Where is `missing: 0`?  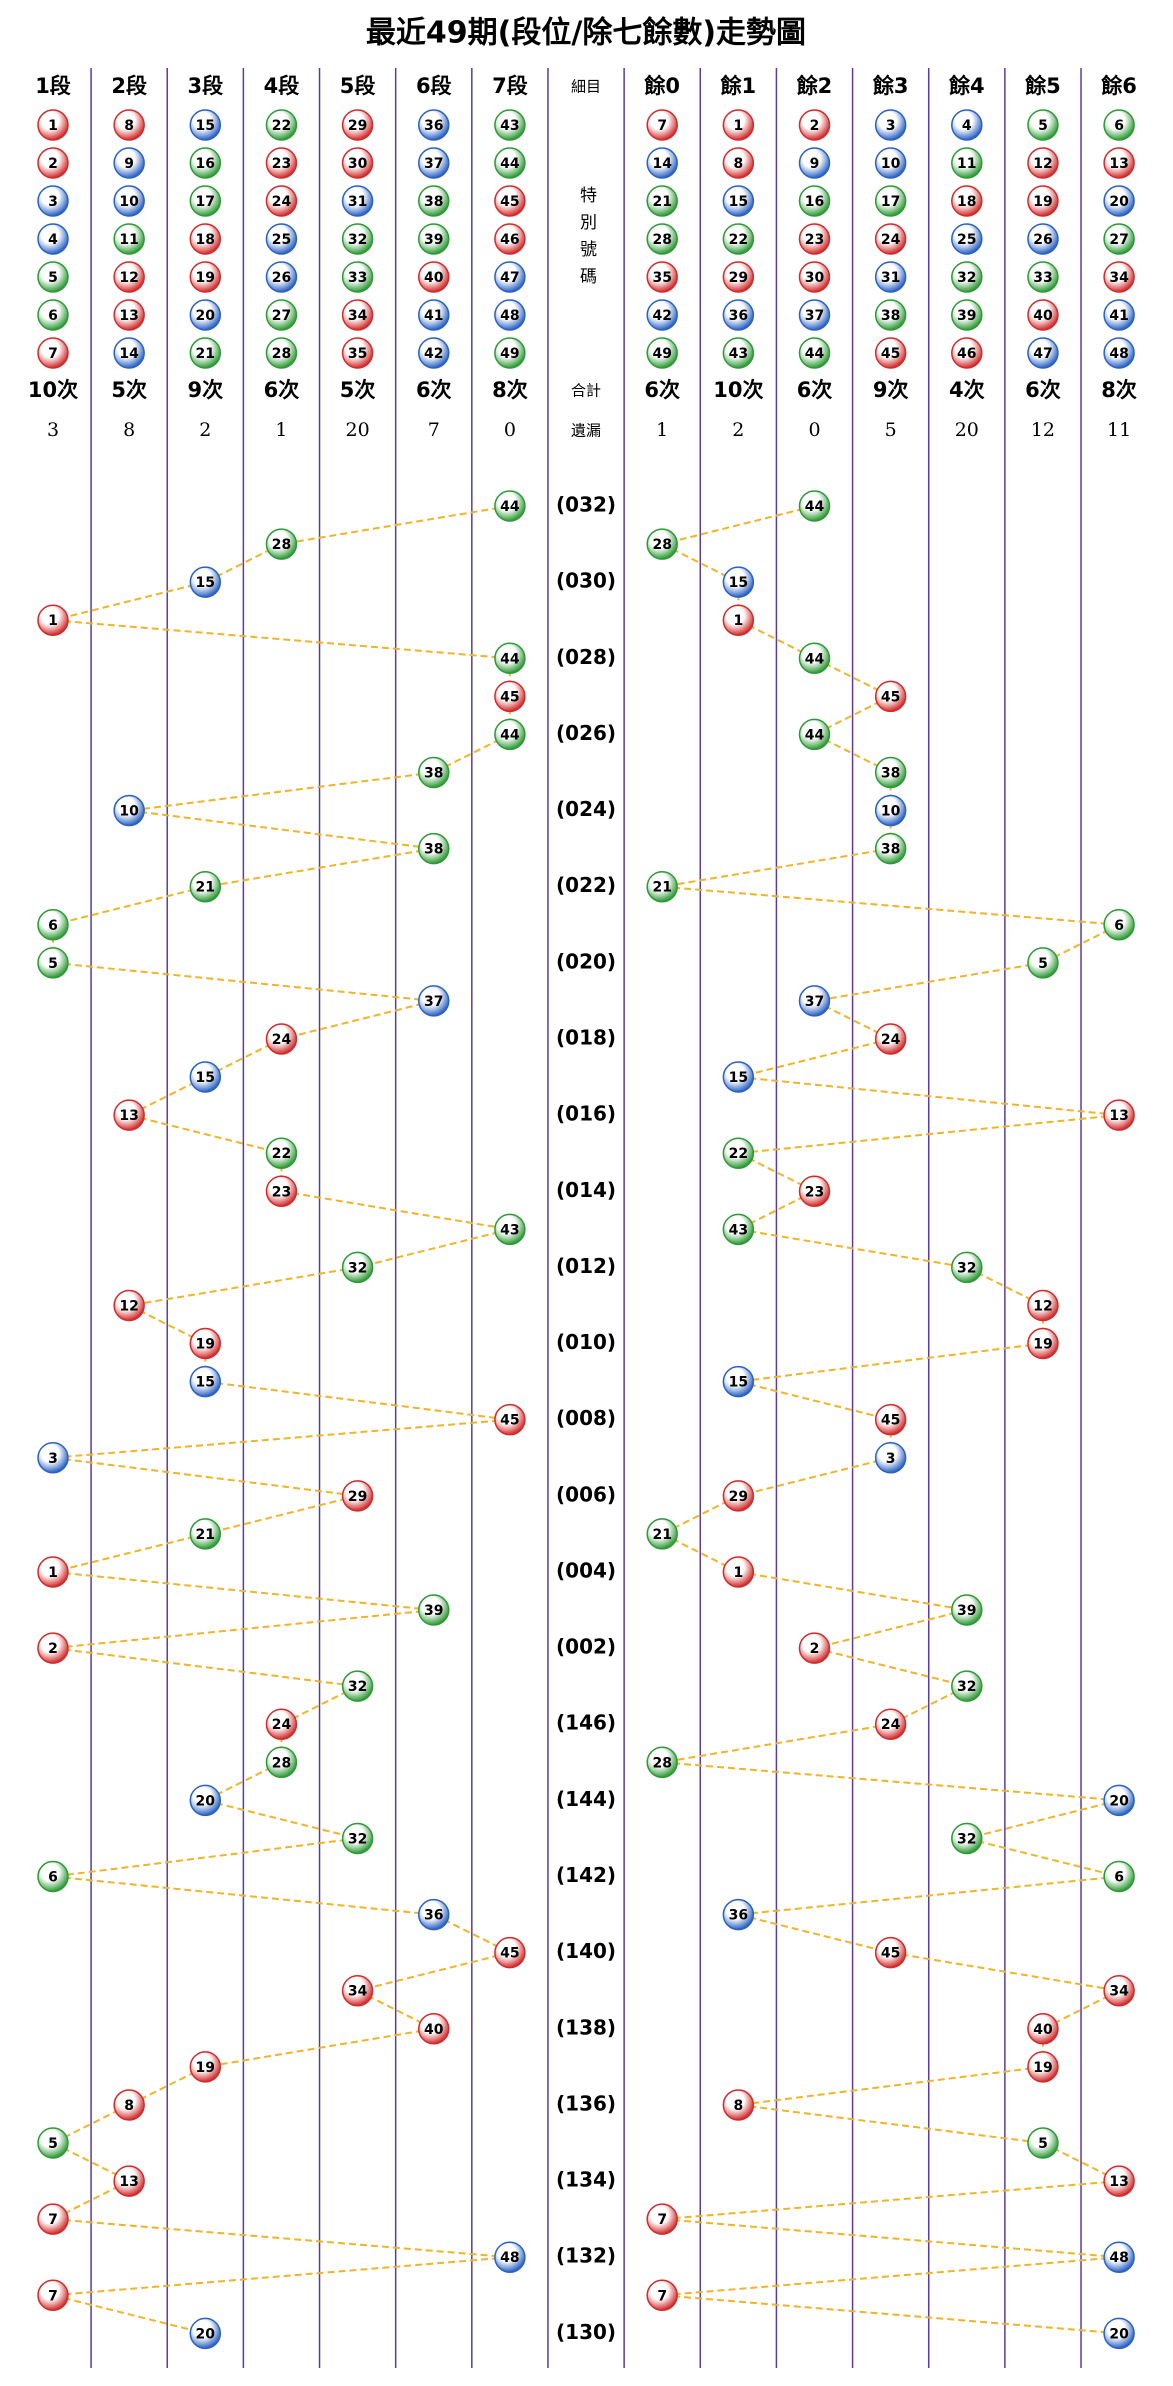
missing: 0 is located at coordinates (510, 430).